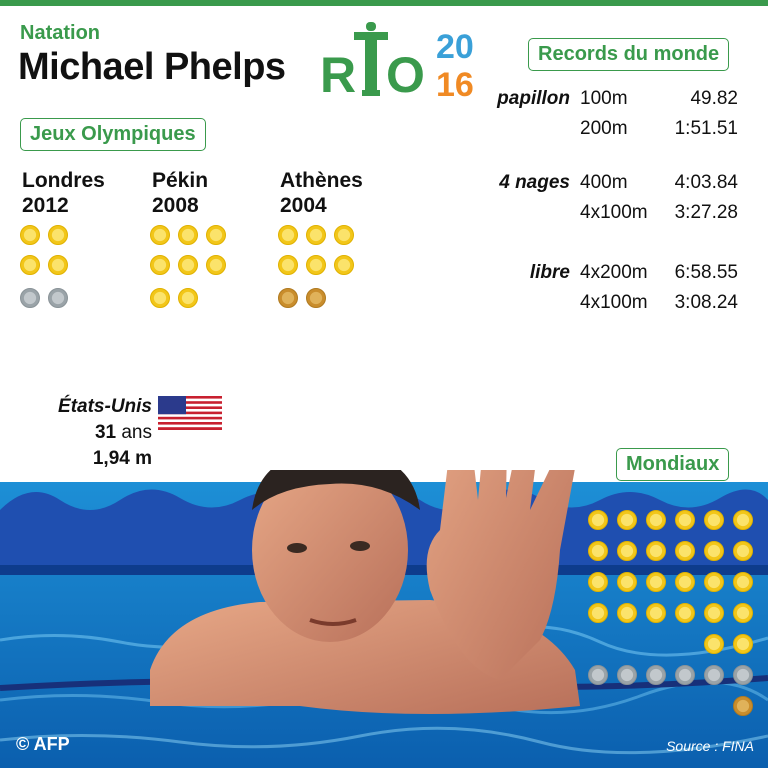  I want to click on logo-year-top: 20, so click(455, 47).